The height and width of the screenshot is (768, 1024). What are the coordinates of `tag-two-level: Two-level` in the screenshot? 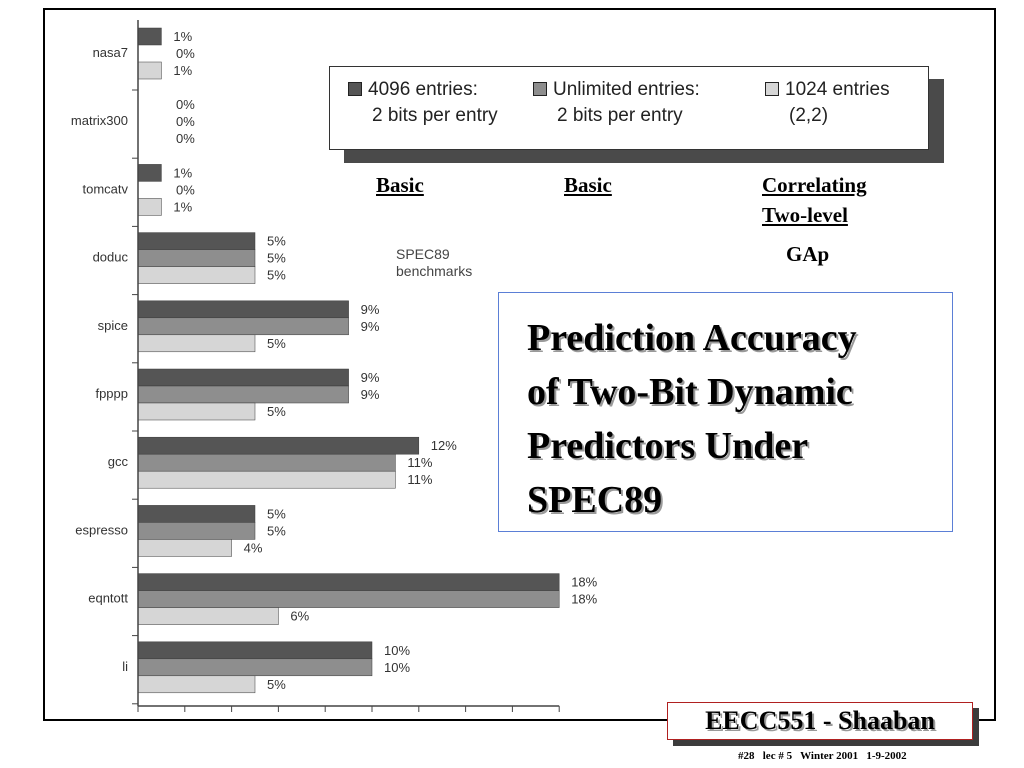 It's located at (805, 215).